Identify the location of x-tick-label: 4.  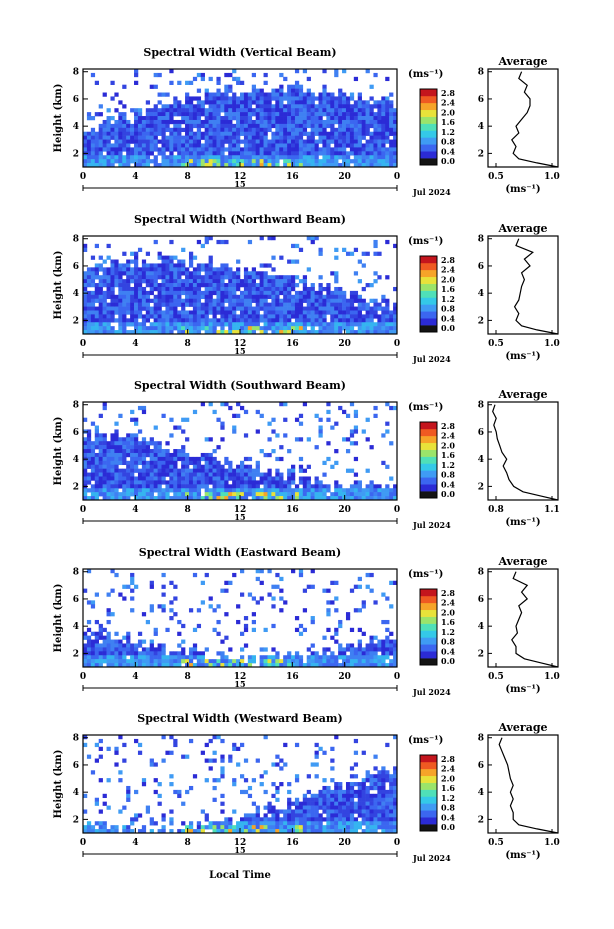
(135, 843).